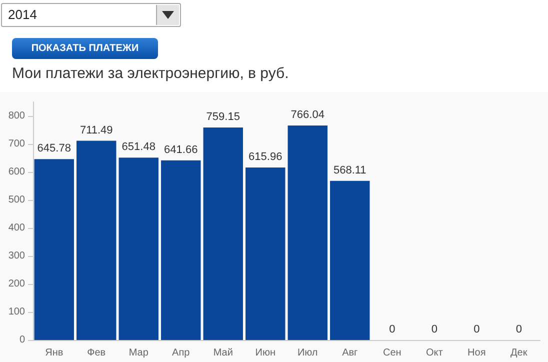  What do you see at coordinates (223, 353) in the screenshot?
I see `x-tick-label: Май` at bounding box center [223, 353].